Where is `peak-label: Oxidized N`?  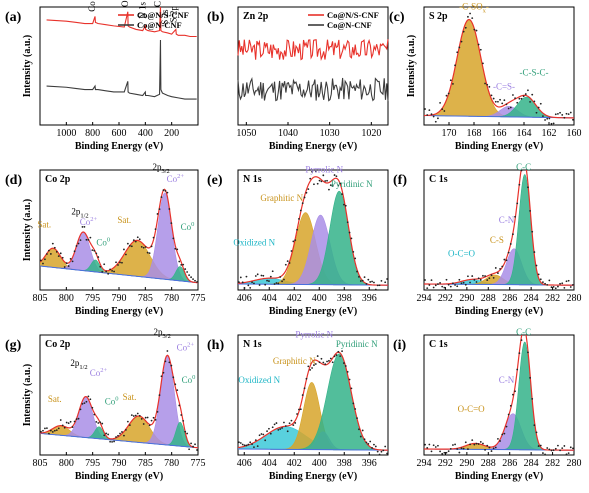
peak-label: Oxidized N is located at coordinates (254, 243).